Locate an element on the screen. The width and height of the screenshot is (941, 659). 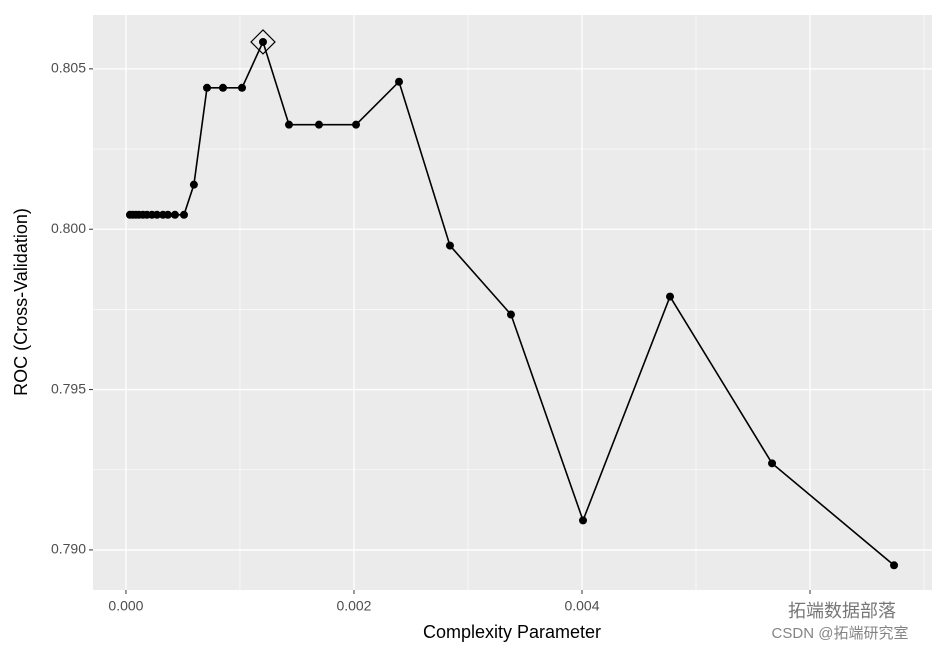
x-tick-label: 0.002 is located at coordinates (353, 606).